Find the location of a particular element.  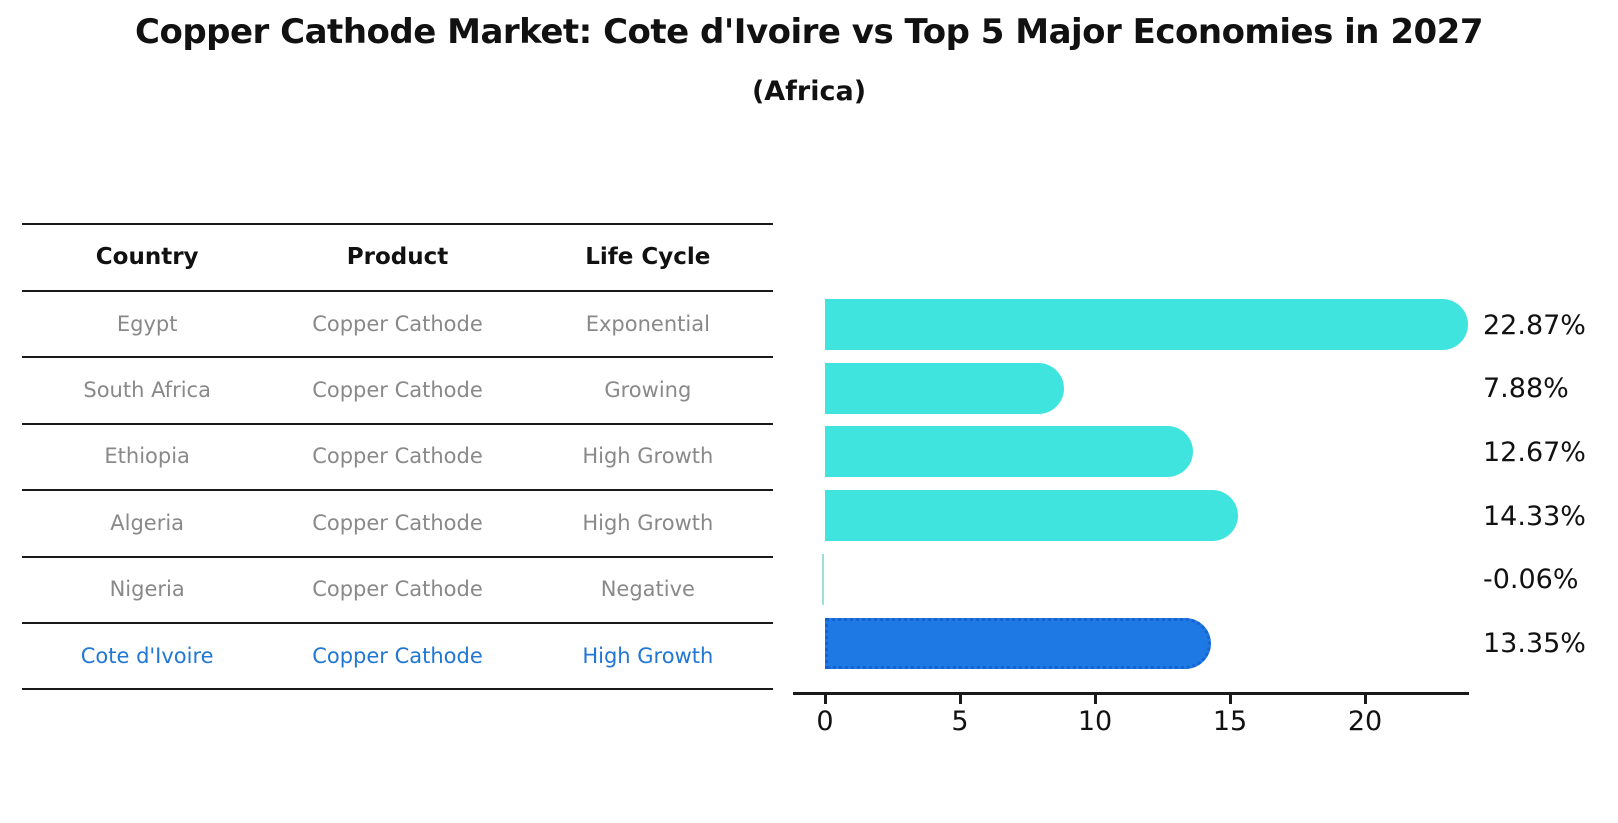

value-label-ethiopia: 12.67% is located at coordinates (1534, 452).